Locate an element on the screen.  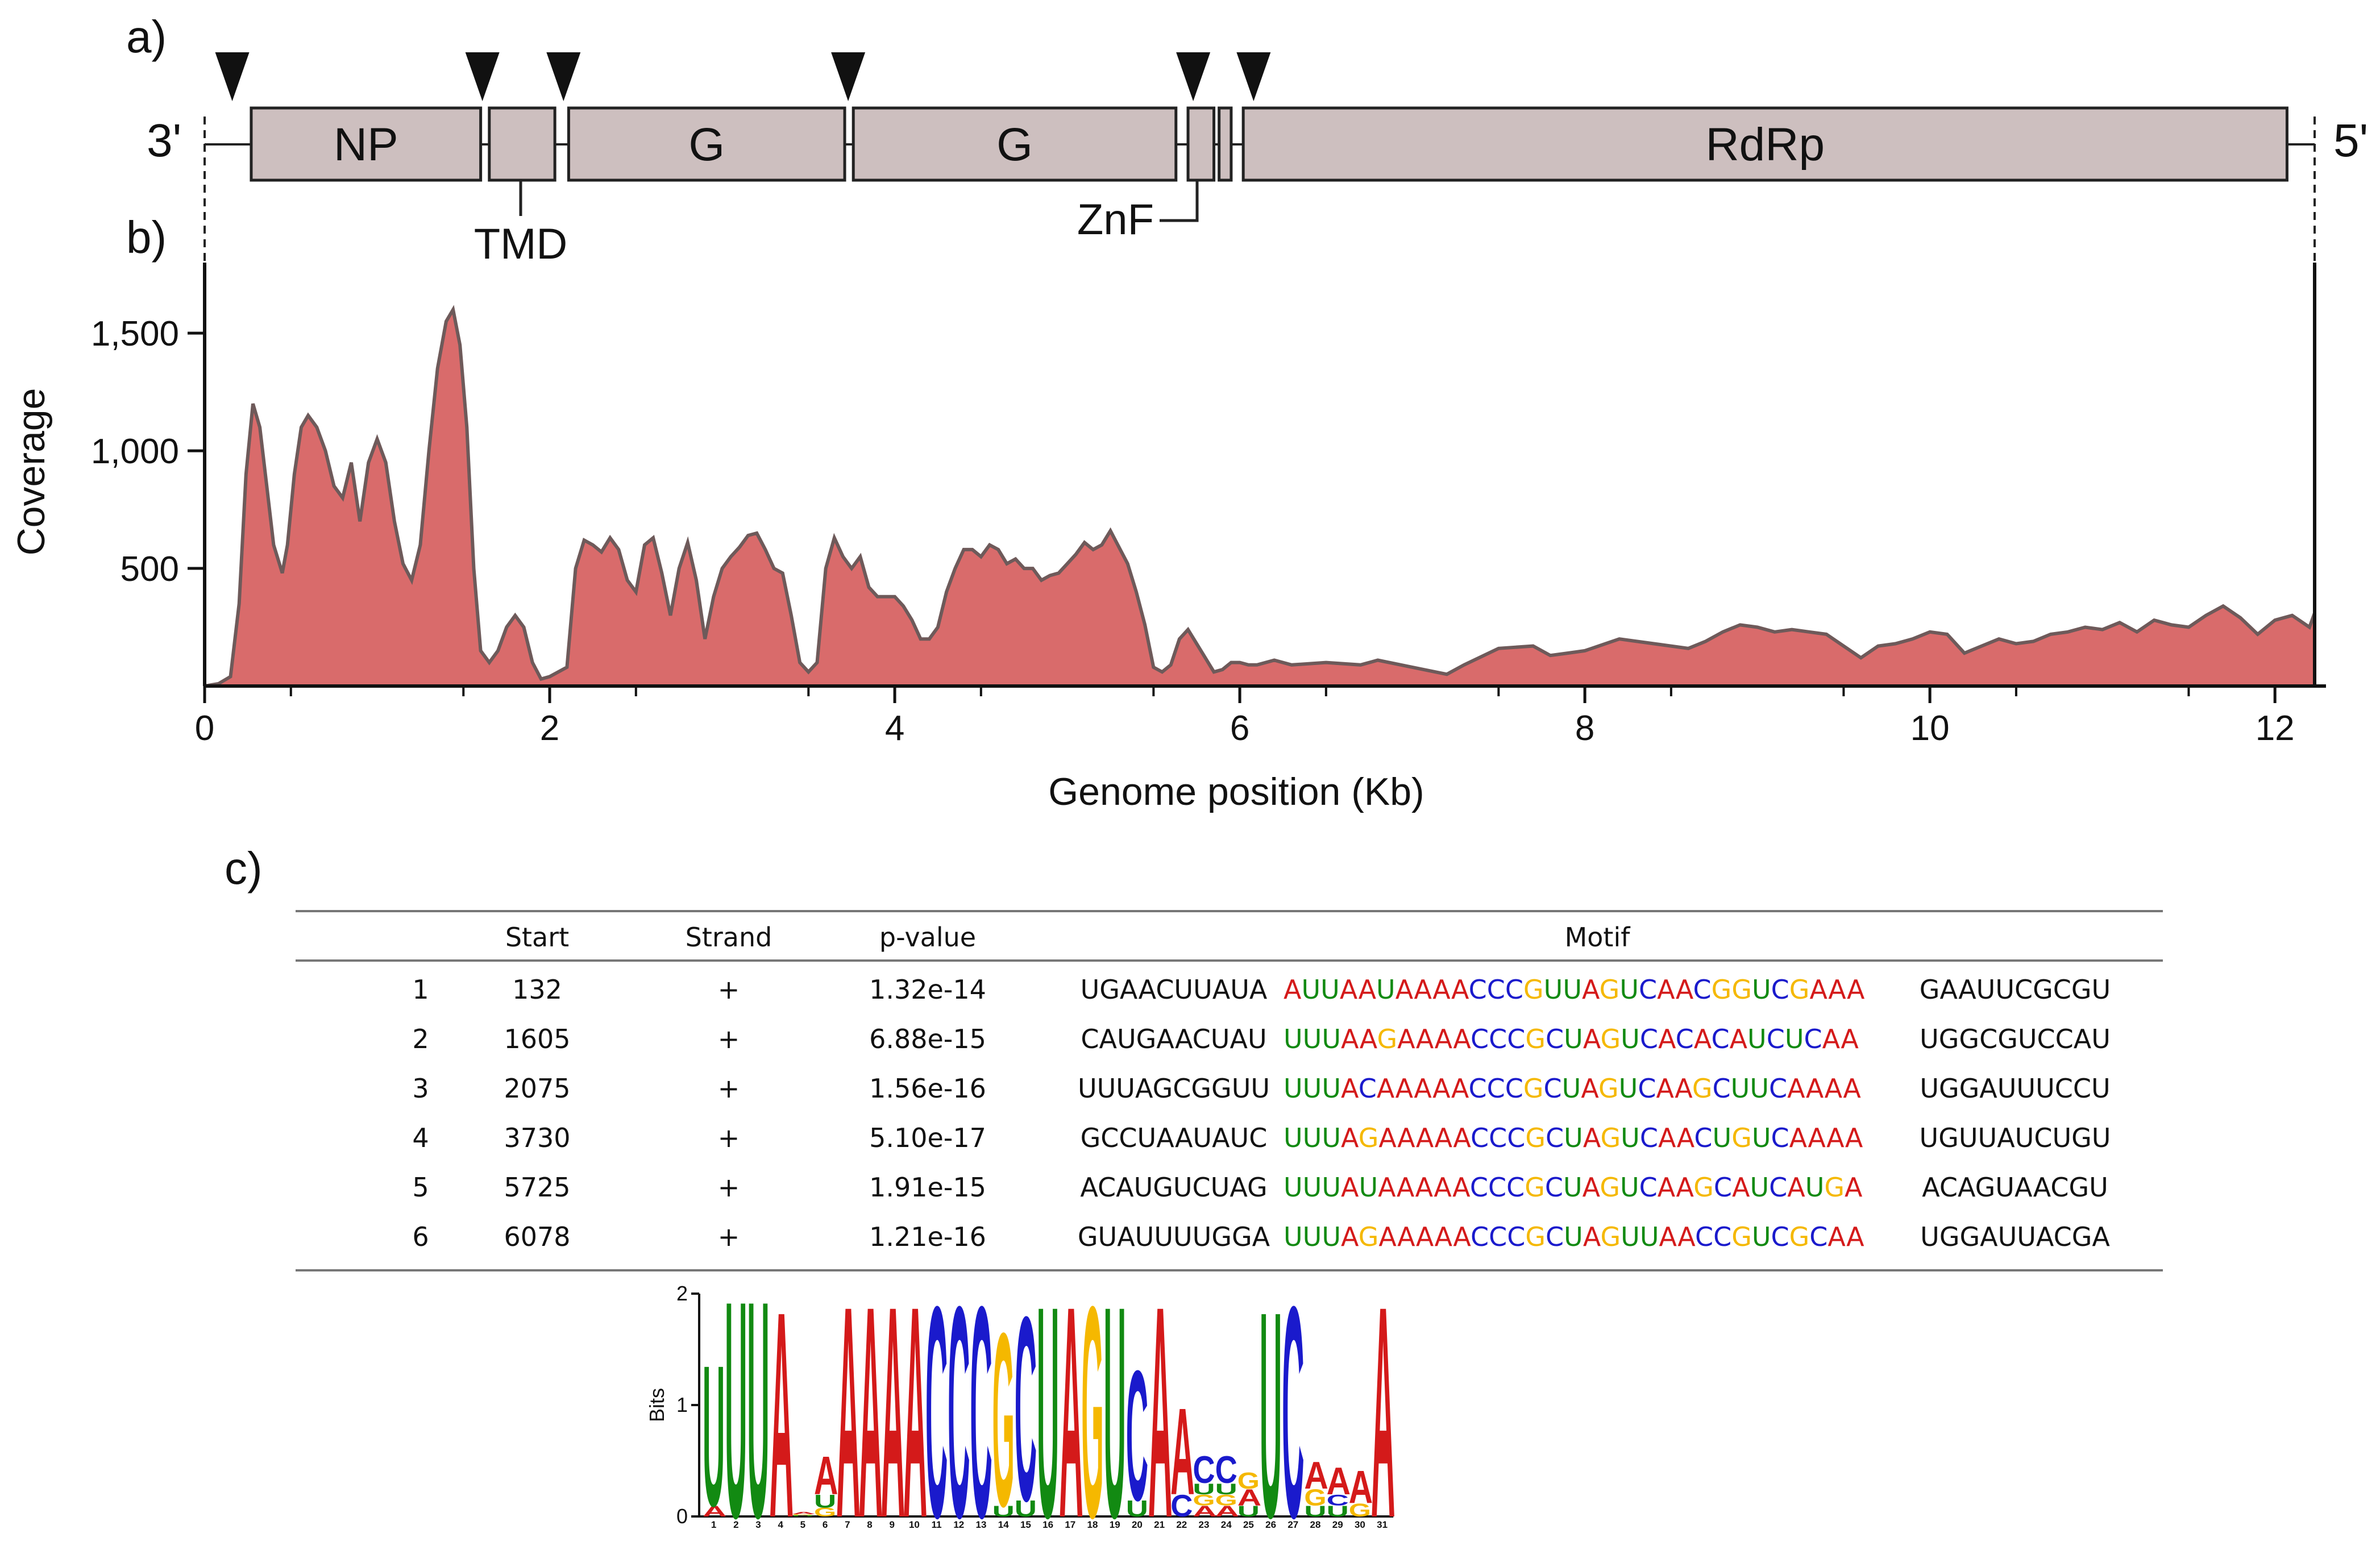
p-value-cell: 5.10e-17 is located at coordinates (927, 1138).